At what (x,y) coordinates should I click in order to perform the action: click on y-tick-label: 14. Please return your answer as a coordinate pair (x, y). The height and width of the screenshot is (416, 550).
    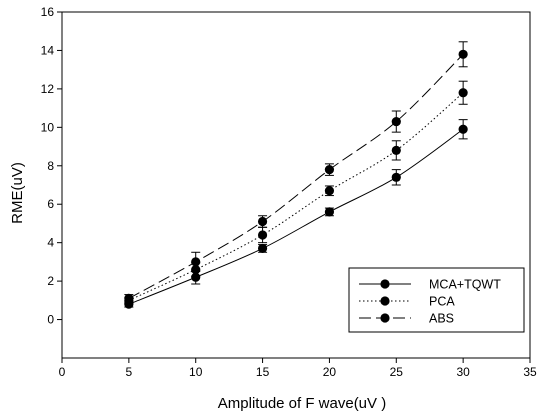
    Looking at the image, I should click on (48, 50).